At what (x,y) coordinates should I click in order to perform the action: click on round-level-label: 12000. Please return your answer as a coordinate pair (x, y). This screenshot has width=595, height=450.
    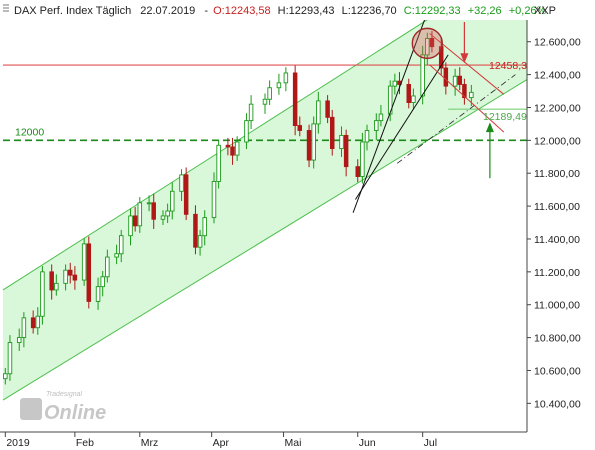
    Looking at the image, I should click on (29, 132).